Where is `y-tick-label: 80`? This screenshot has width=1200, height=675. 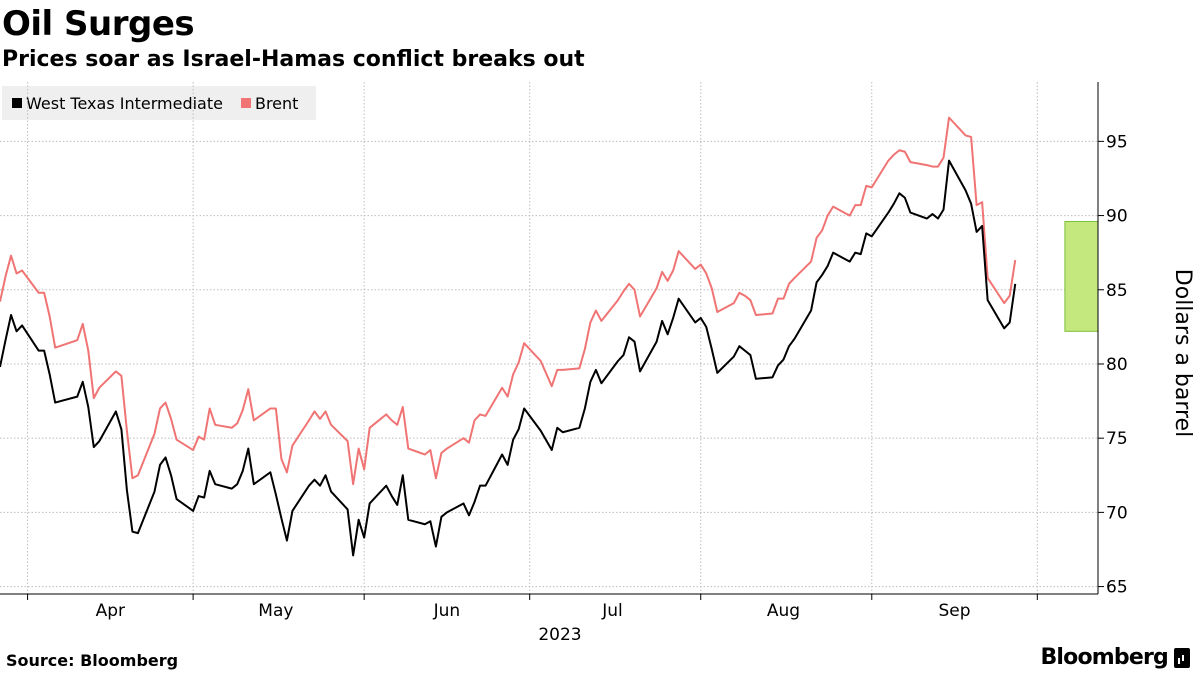
y-tick-label: 80 is located at coordinates (1117, 365).